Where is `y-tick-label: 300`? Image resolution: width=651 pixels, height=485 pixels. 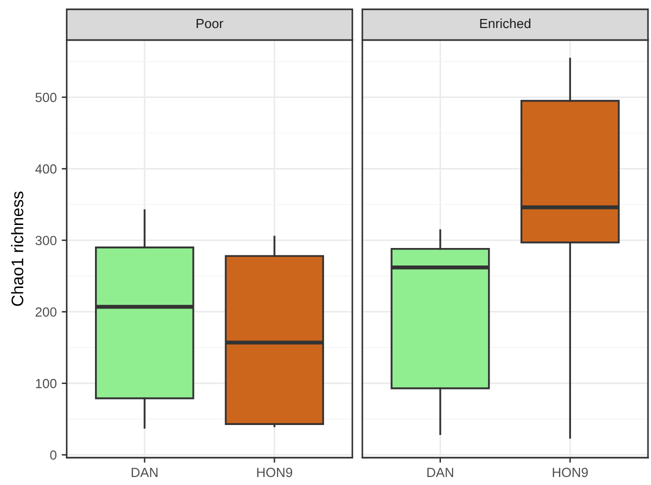 y-tick-label: 300 is located at coordinates (45, 241).